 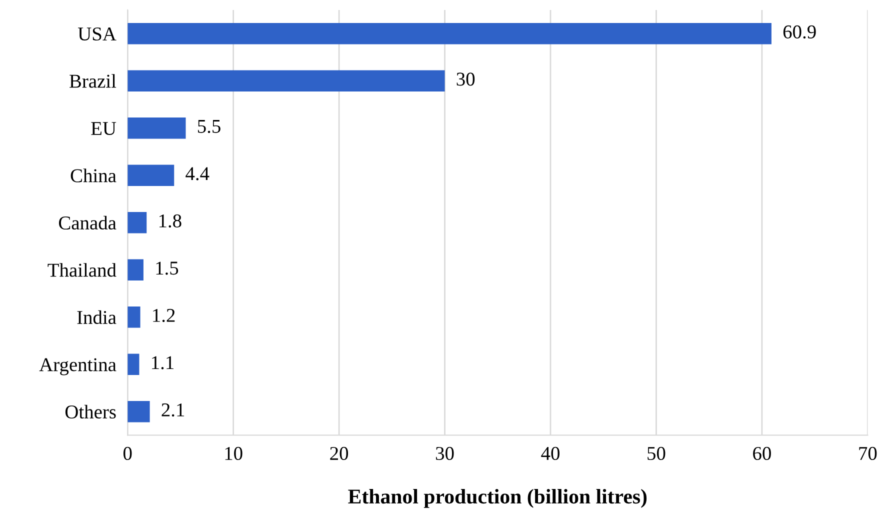 What do you see at coordinates (550, 453) in the screenshot?
I see `x-tick-label: 40` at bounding box center [550, 453].